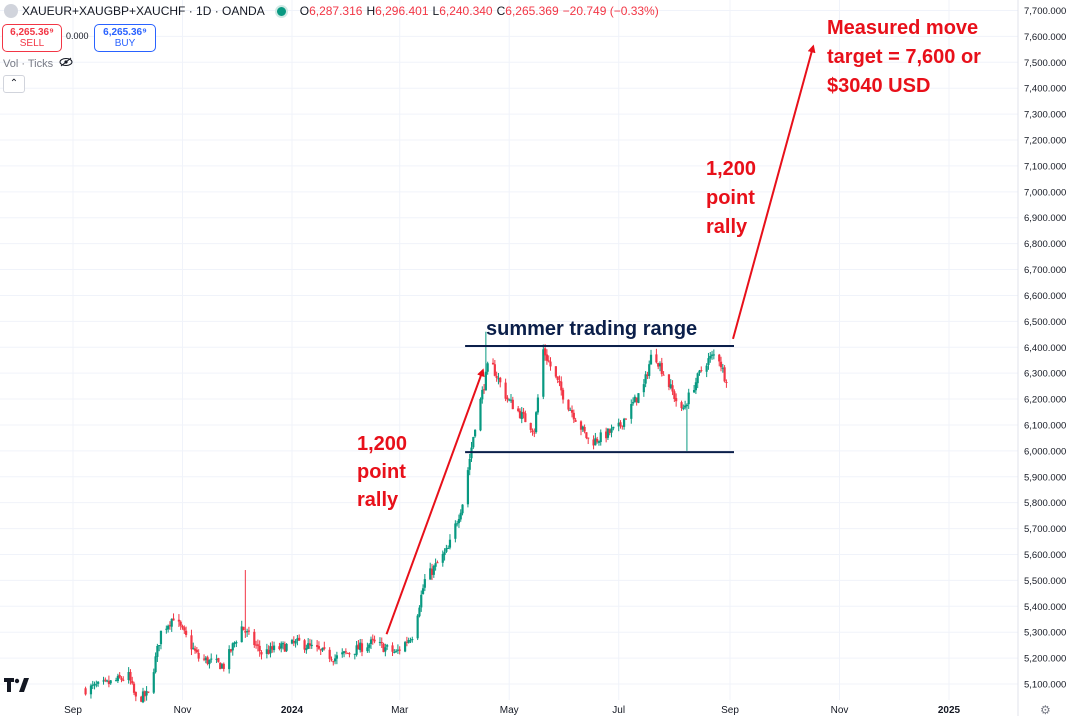 Image resolution: width=1078 pixels, height=721 pixels. What do you see at coordinates (32, 38) in the screenshot?
I see `sell-button: 6,265.36⁹ SELL` at bounding box center [32, 38].